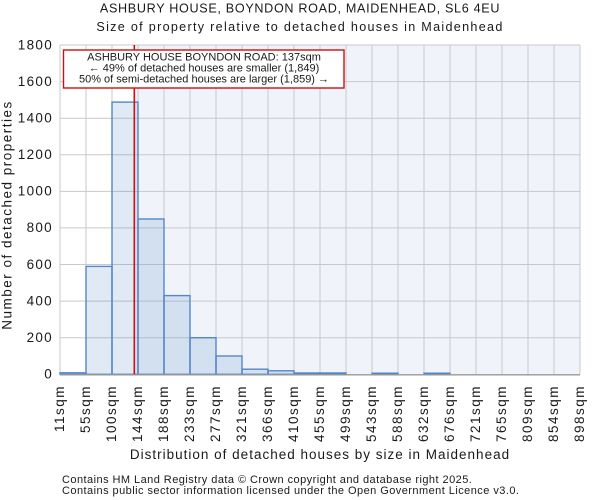 This screenshot has height=500, width=600. Describe the element at coordinates (449, 413) in the screenshot. I see `svg-text: 676sqm` at that location.